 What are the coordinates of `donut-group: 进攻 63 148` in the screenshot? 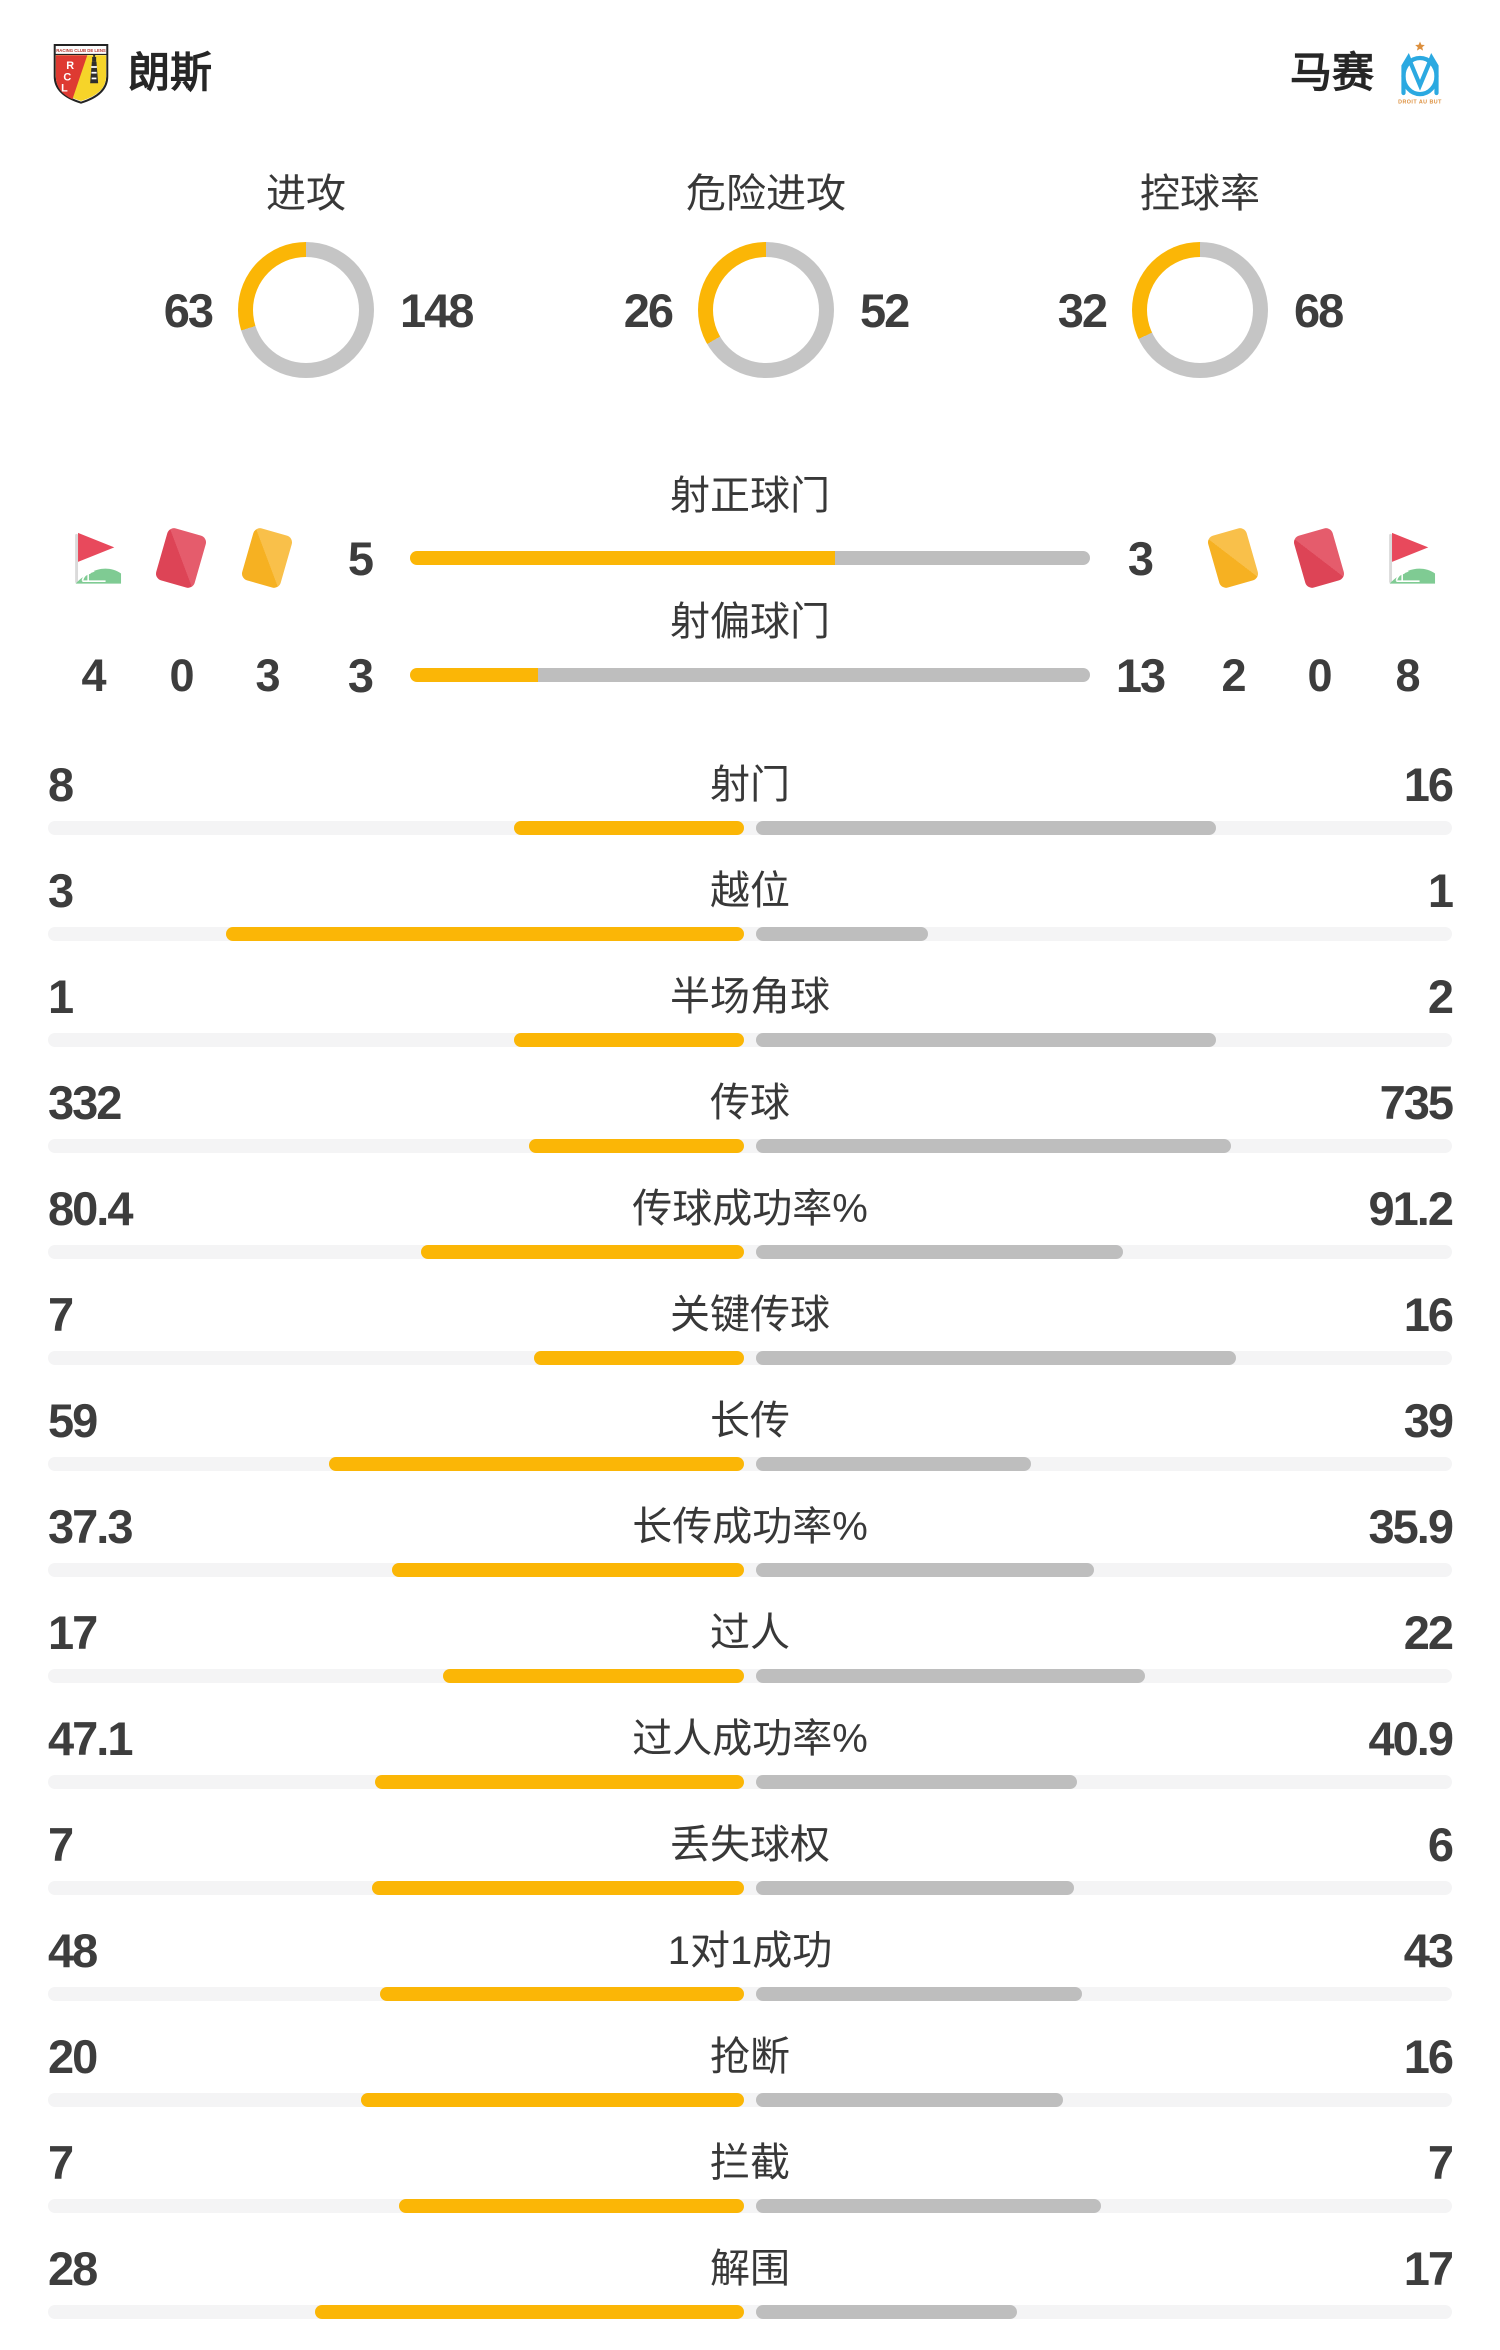 It's located at (306, 276).